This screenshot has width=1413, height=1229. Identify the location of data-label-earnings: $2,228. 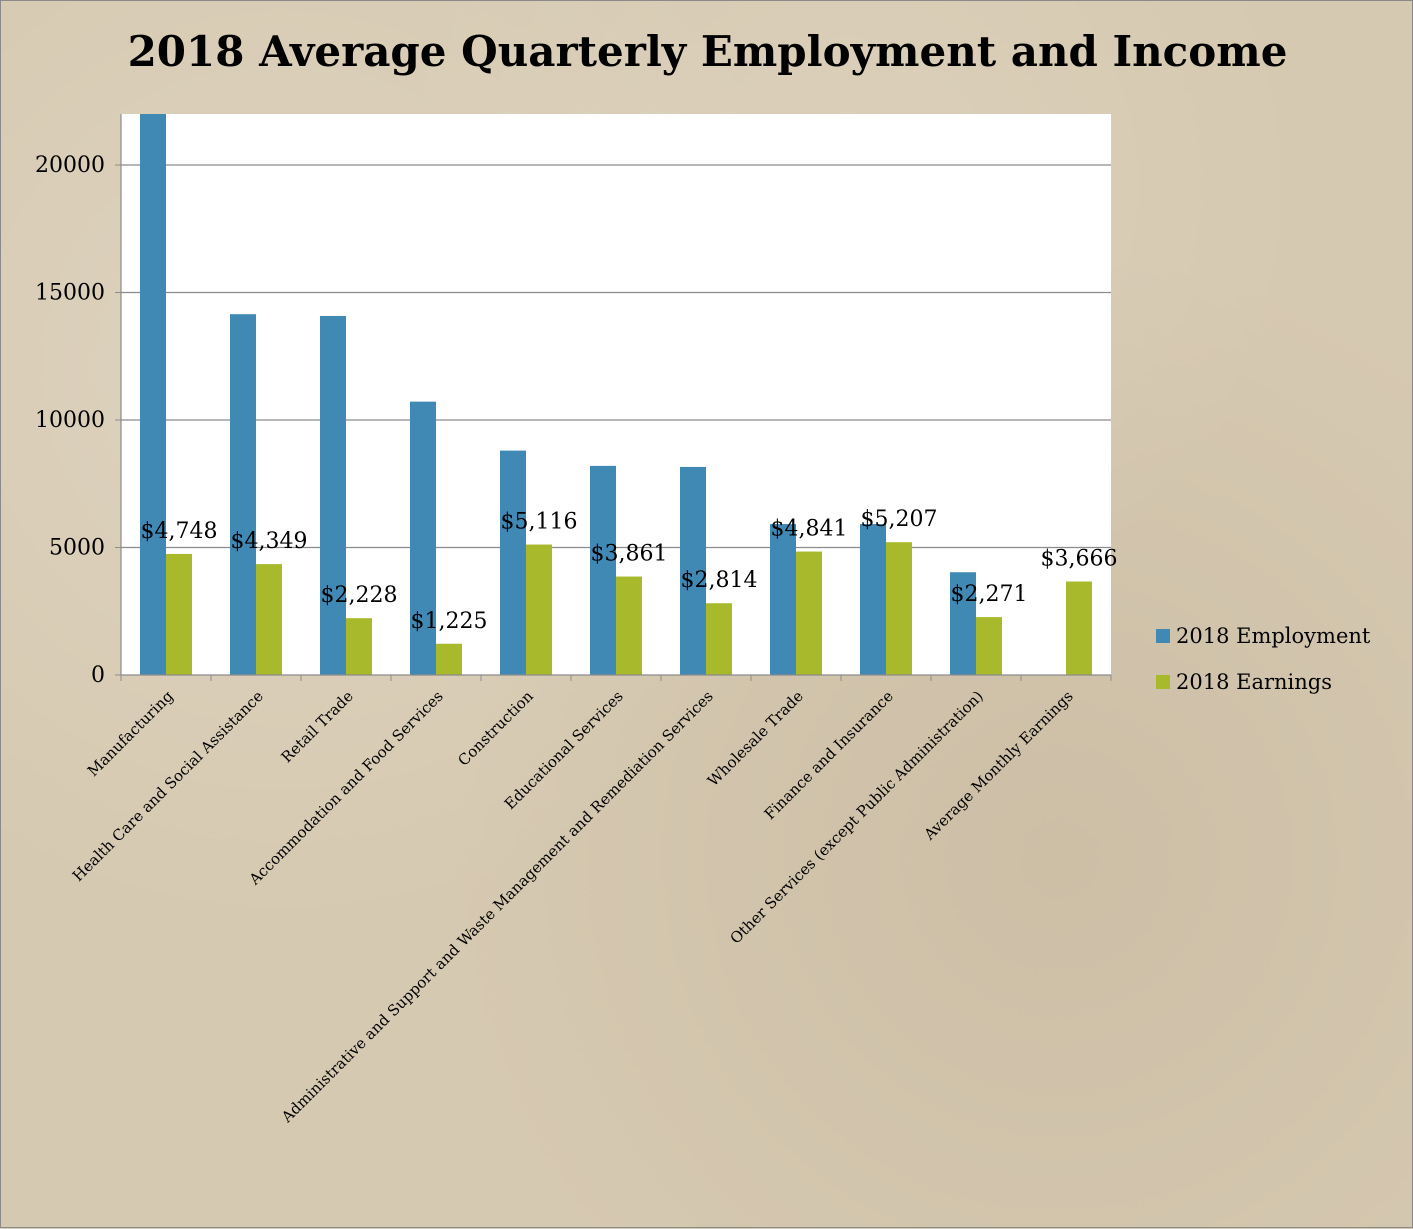
(359, 595).